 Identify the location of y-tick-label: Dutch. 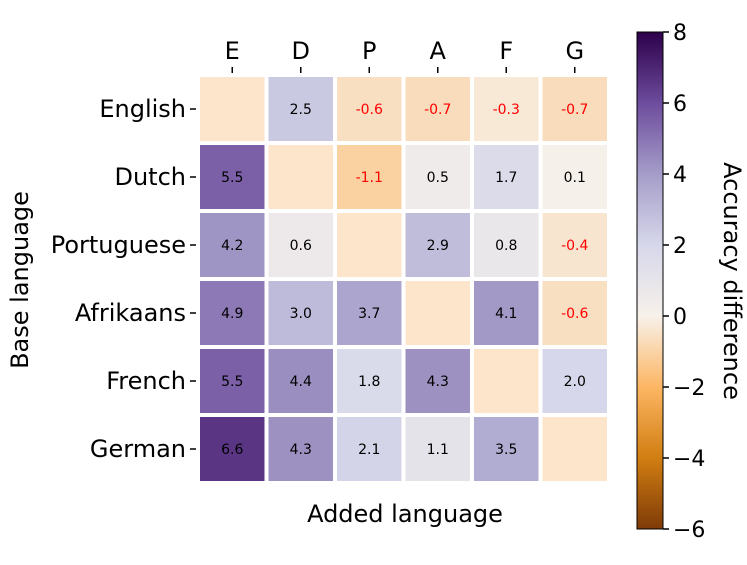
(150, 177).